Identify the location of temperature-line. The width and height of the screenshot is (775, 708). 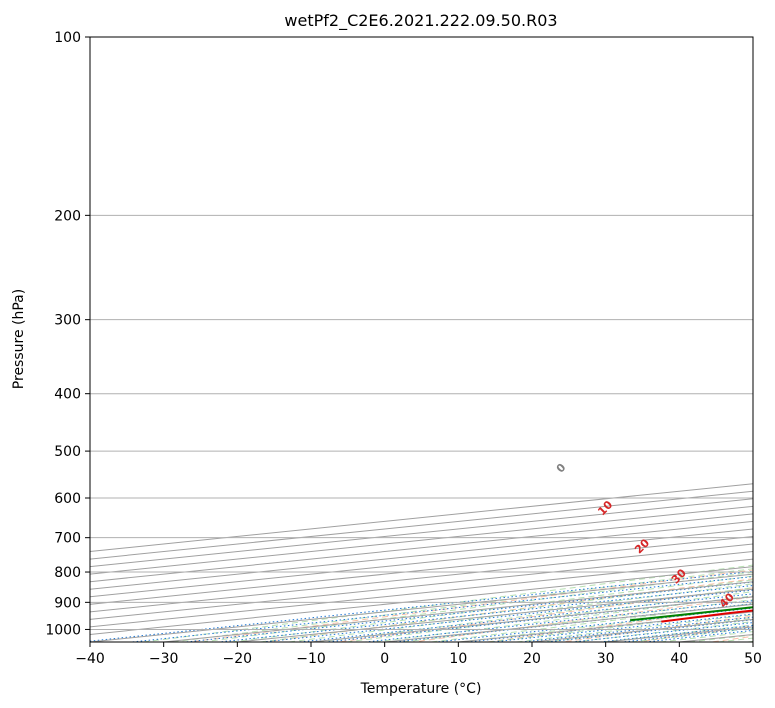
(707, 616).